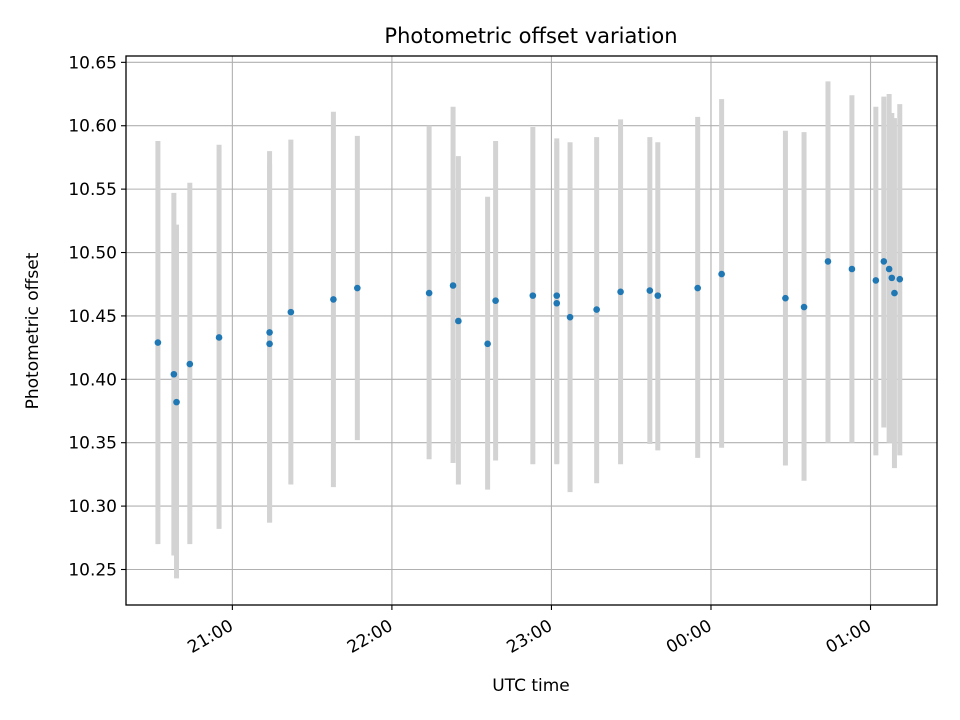 Image resolution: width=960 pixels, height=720 pixels. What do you see at coordinates (531, 686) in the screenshot?
I see `x-axis-label: UTC time` at bounding box center [531, 686].